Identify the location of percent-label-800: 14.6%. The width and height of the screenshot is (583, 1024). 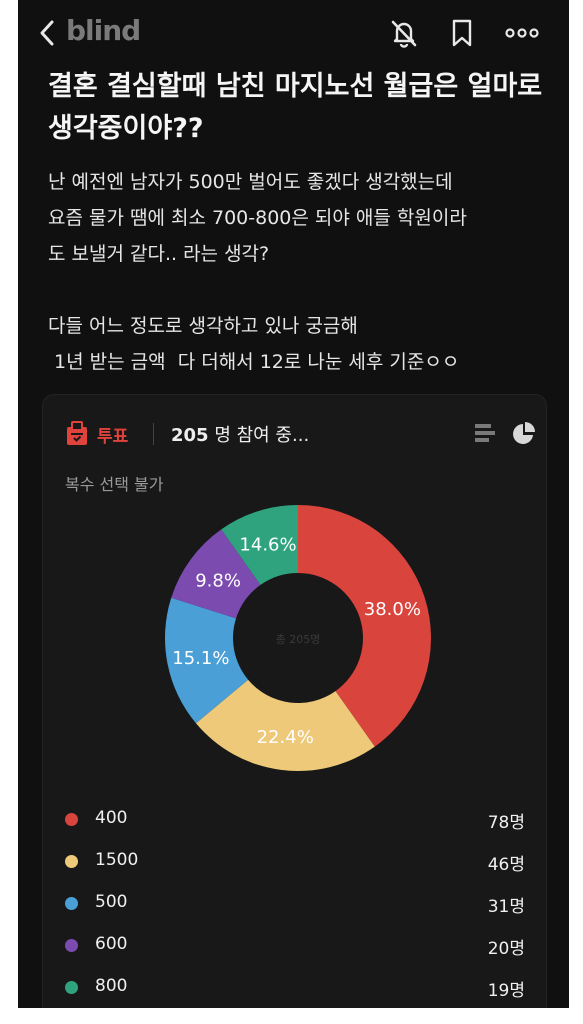
(267, 545).